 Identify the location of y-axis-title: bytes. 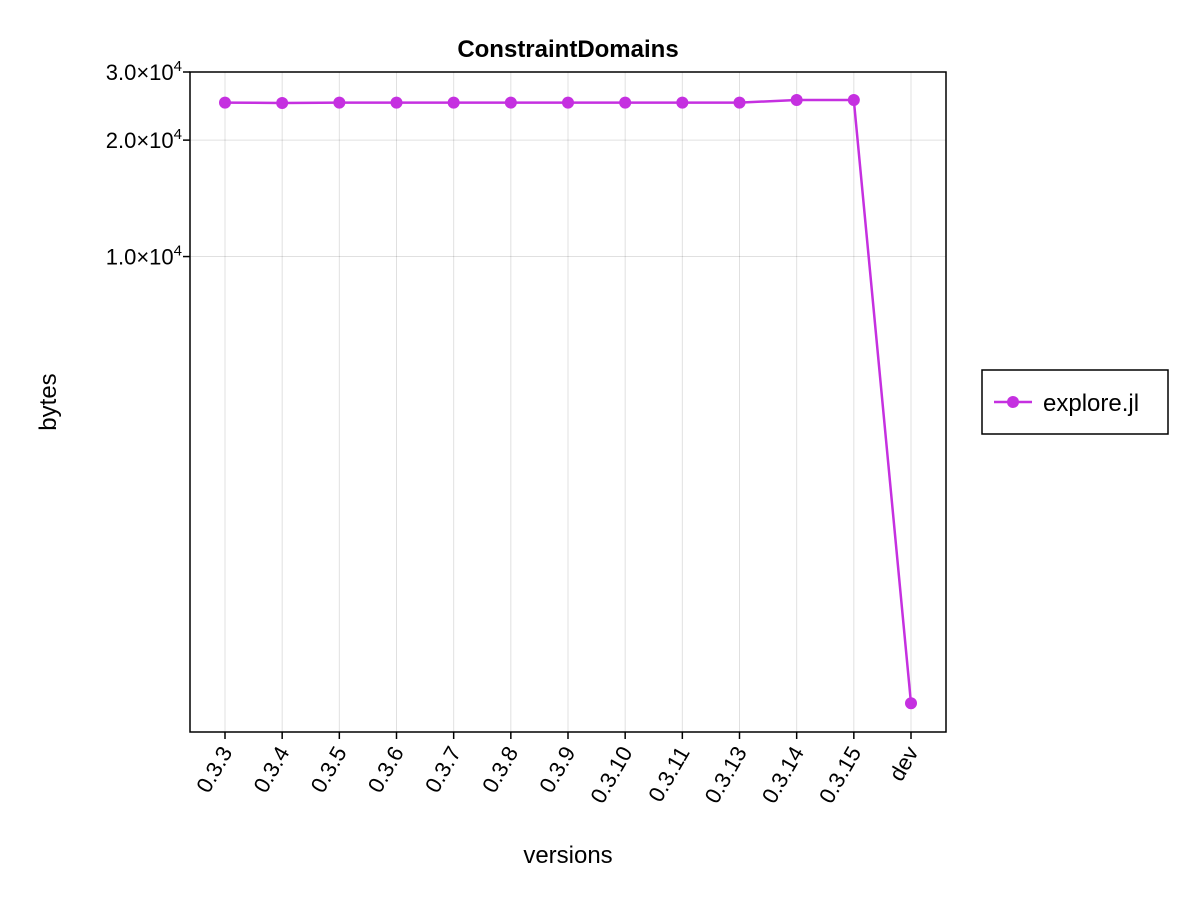
(48, 401).